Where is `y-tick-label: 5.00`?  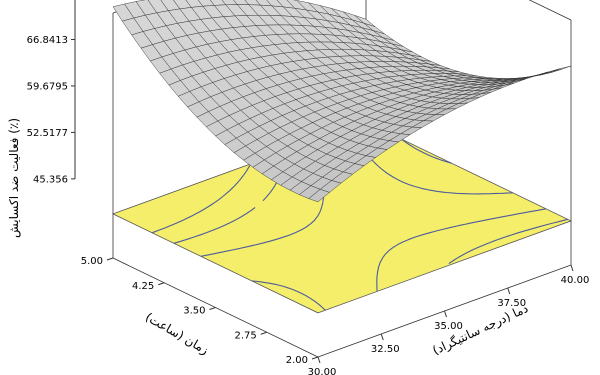
y-tick-label: 5.00 is located at coordinates (92, 261).